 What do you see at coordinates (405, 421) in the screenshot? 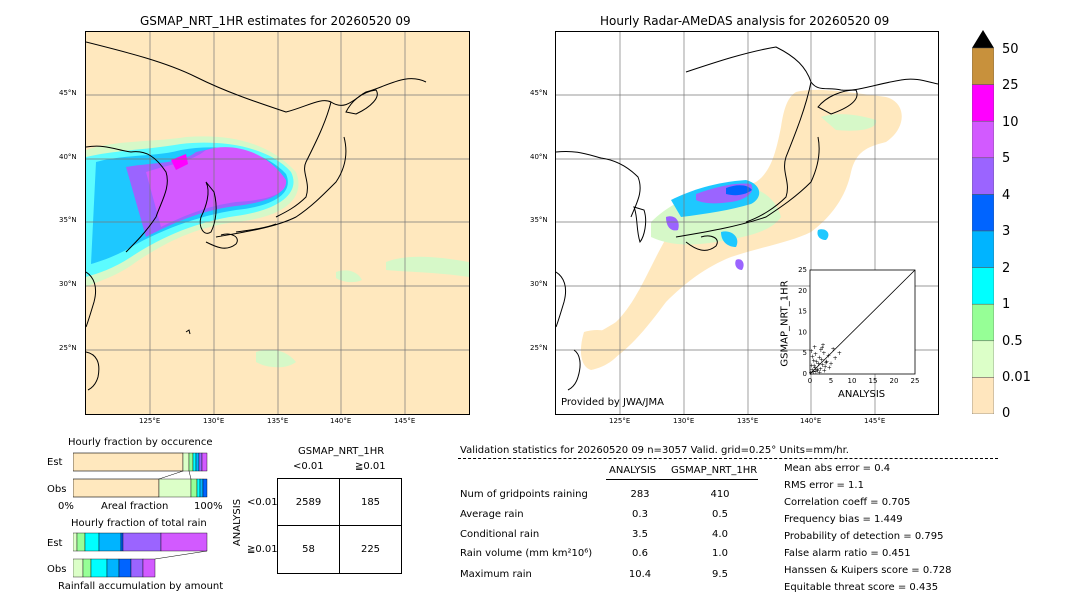
I see `left-lon-145: 145°E` at bounding box center [405, 421].